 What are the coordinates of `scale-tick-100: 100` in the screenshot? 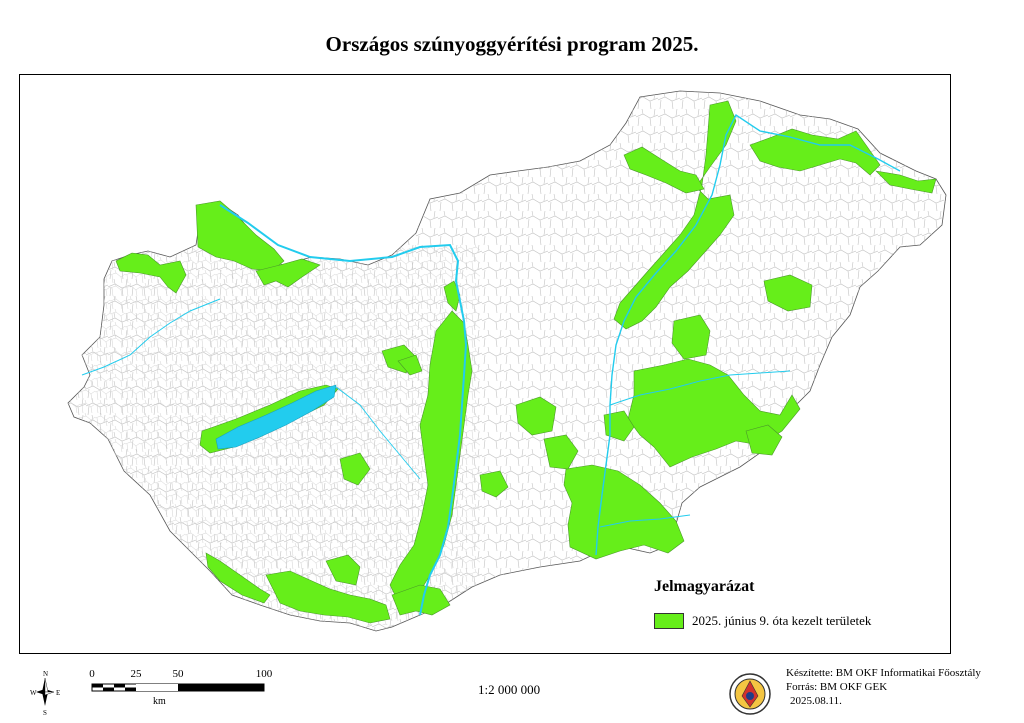 It's located at (264, 674).